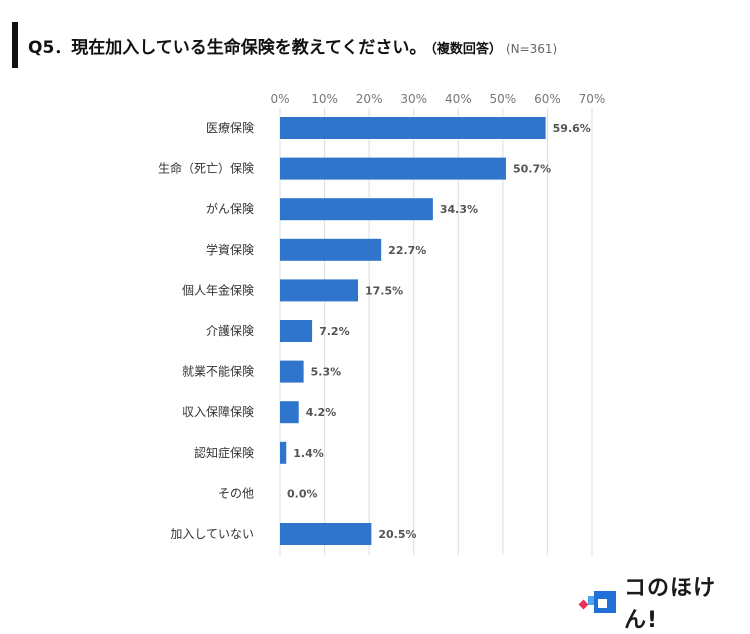  I want to click on x-tick-label: 50%, so click(503, 99).